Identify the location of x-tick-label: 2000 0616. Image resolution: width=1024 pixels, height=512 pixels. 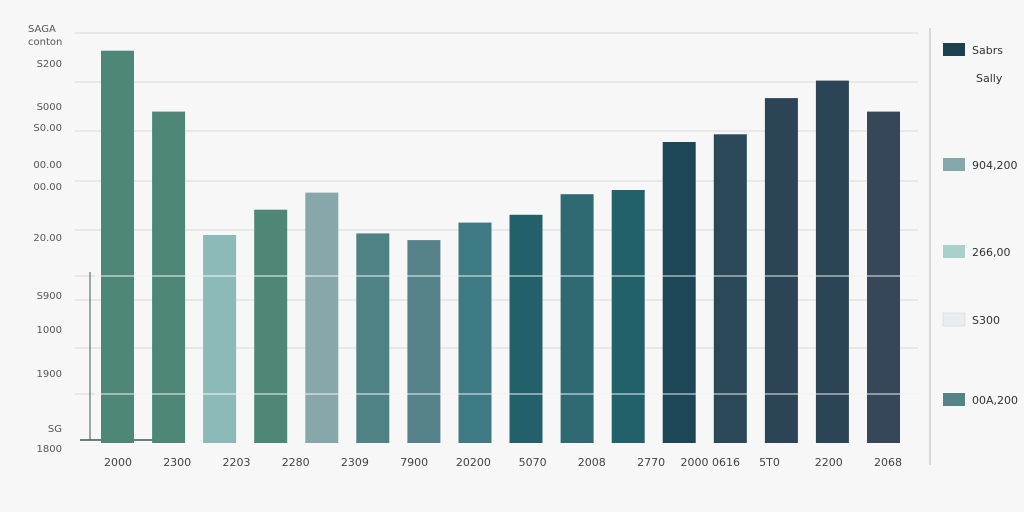
(711, 462).